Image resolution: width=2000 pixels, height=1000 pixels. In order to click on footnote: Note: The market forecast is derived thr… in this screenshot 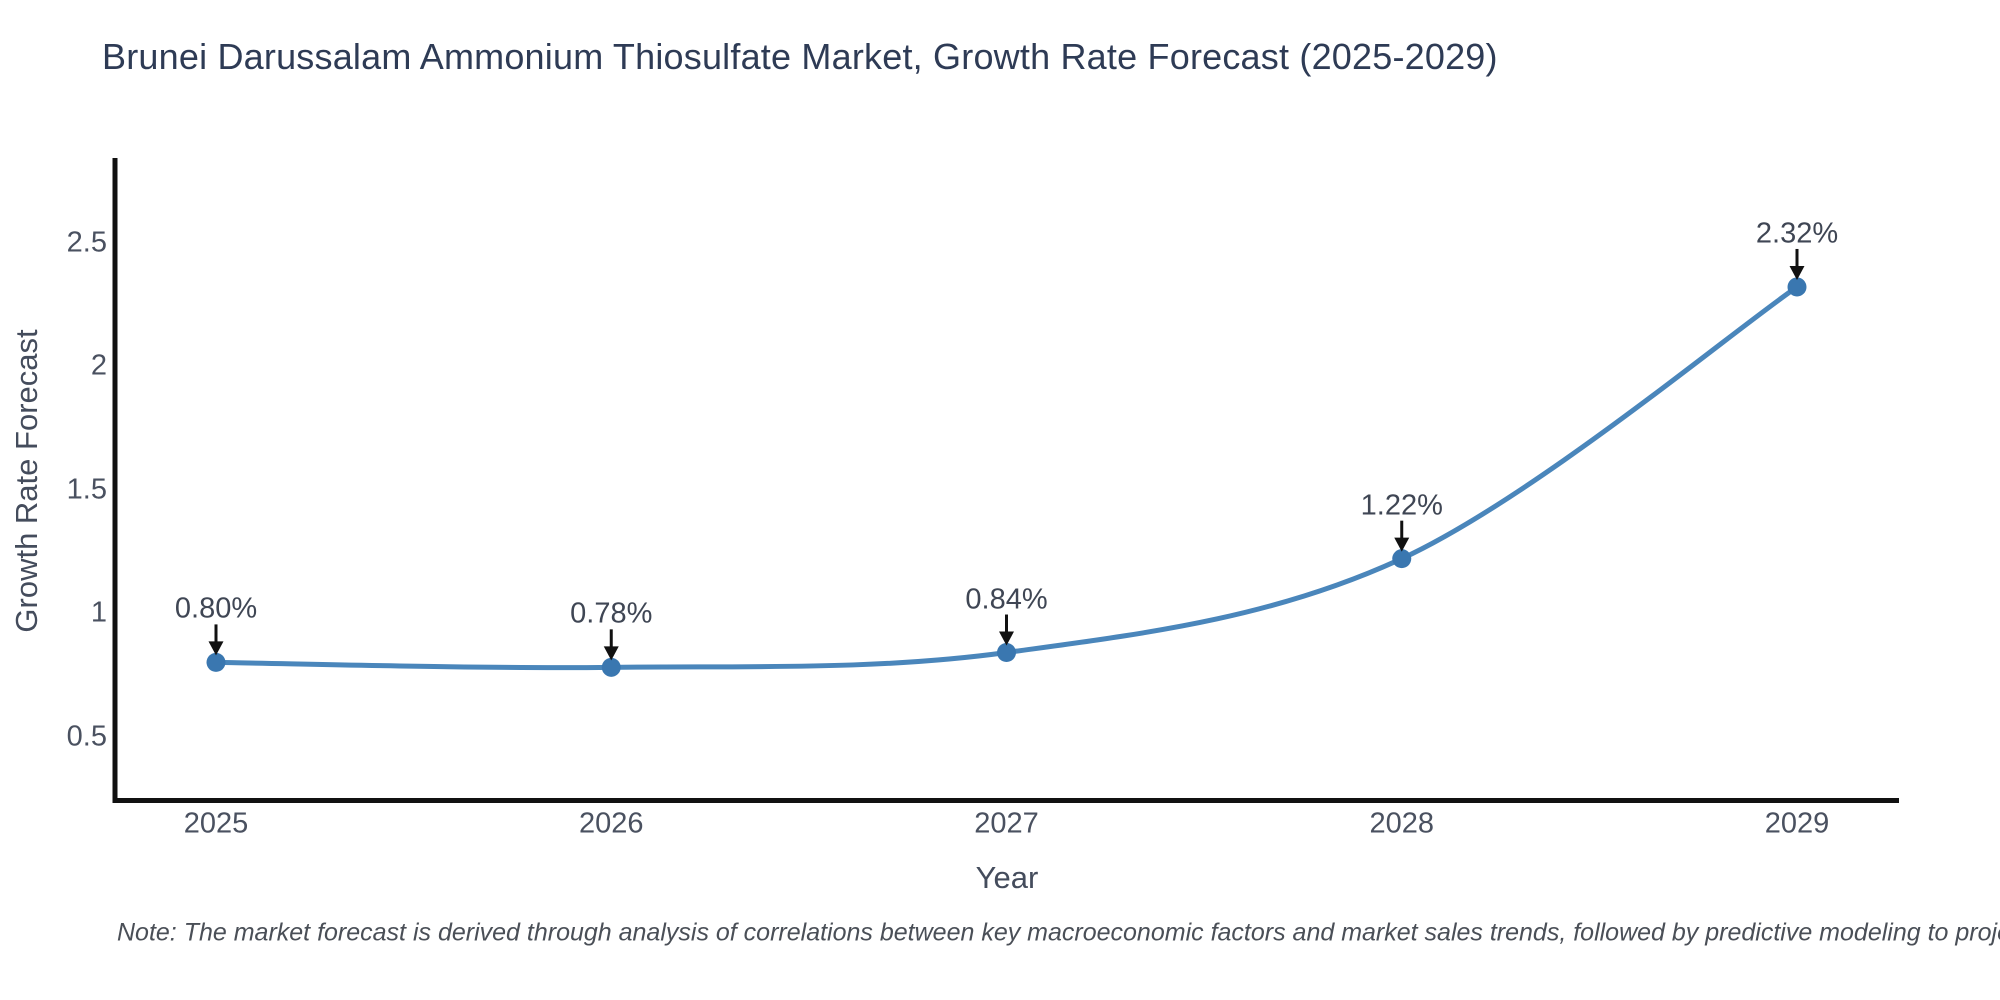, I will do `click(1058, 932)`.